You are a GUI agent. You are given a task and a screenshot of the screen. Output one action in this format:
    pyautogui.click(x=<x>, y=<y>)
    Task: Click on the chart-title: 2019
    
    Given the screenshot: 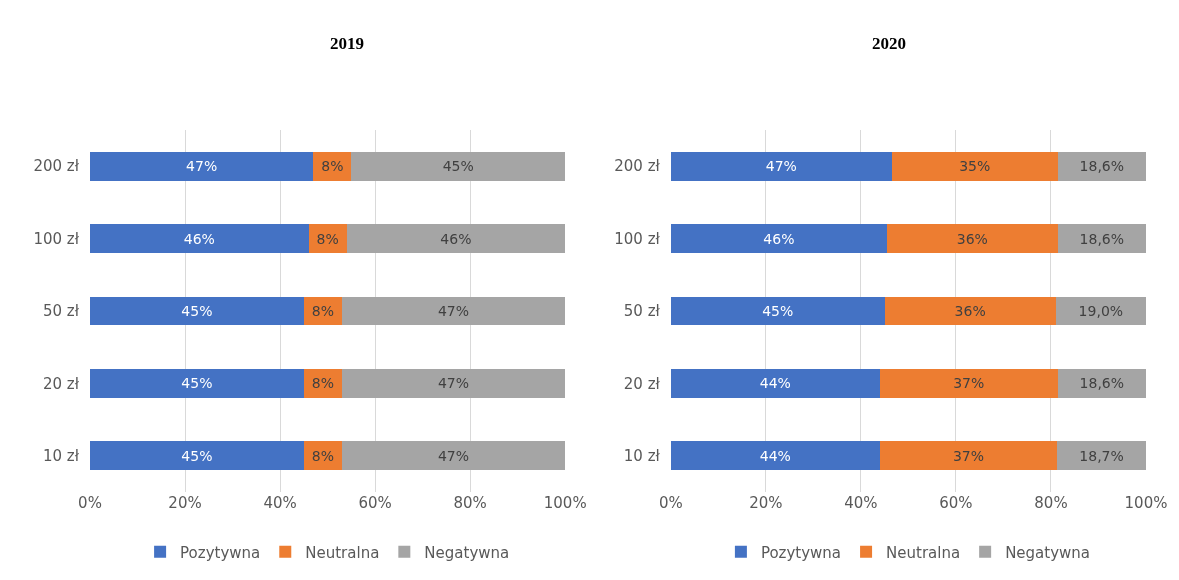 What is the action you would take?
    pyautogui.click(x=347, y=43)
    